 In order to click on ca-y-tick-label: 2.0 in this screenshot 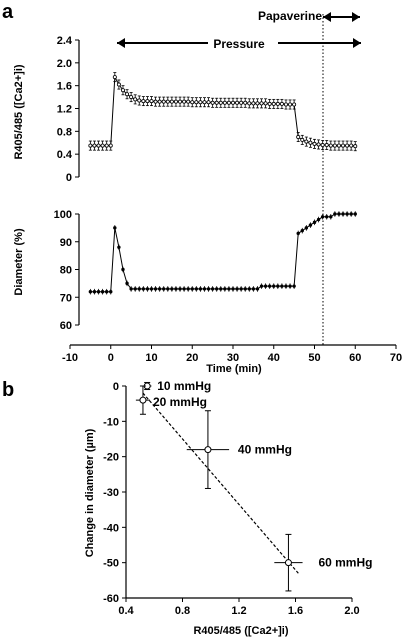, I will do `click(64, 64)`.